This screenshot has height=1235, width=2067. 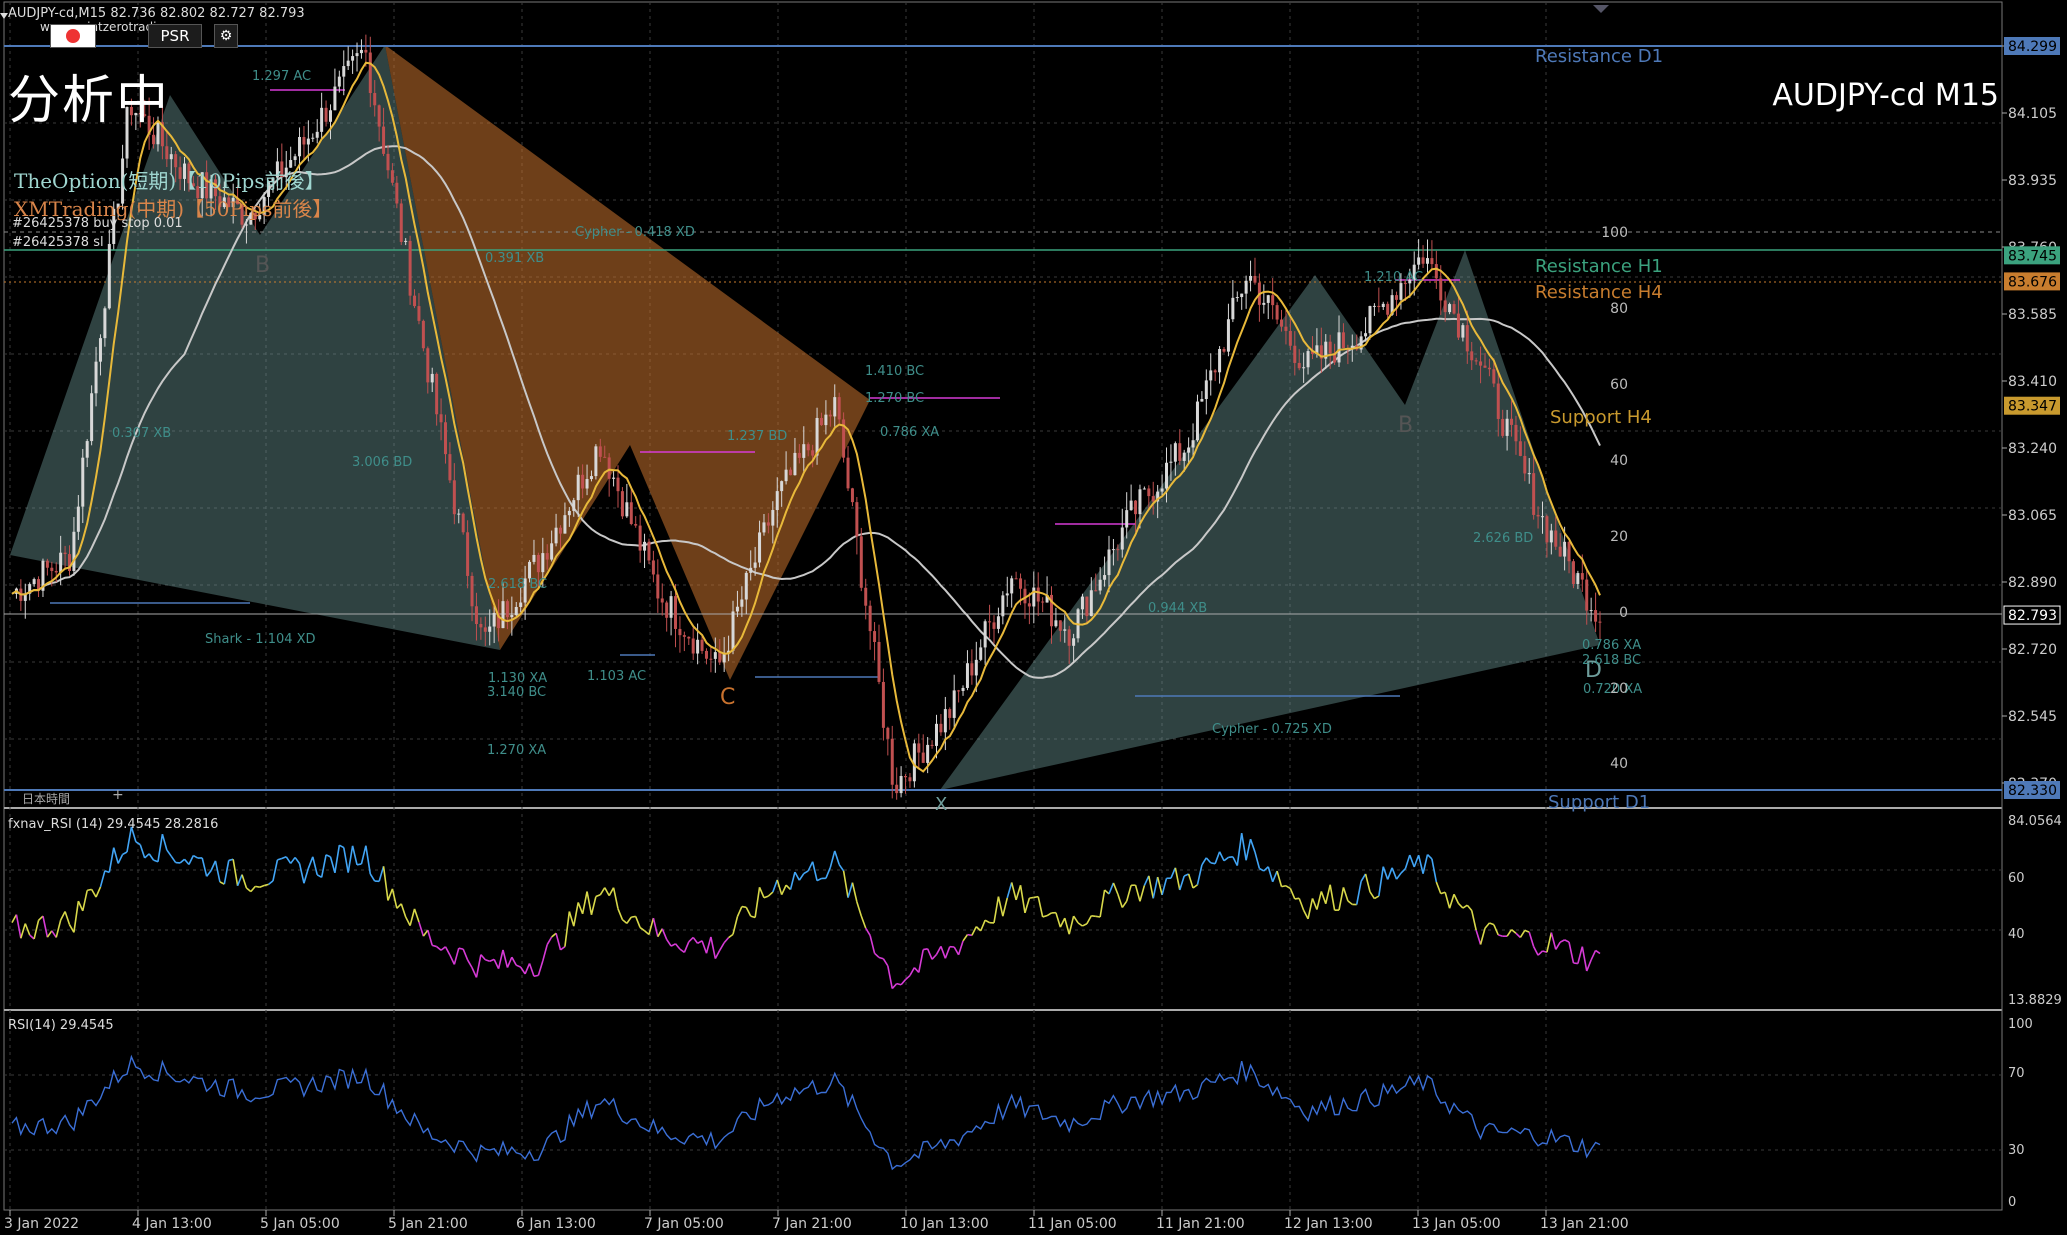 I want to click on order-buystop: #26425378 buy stop 0.01, so click(x=97, y=223).